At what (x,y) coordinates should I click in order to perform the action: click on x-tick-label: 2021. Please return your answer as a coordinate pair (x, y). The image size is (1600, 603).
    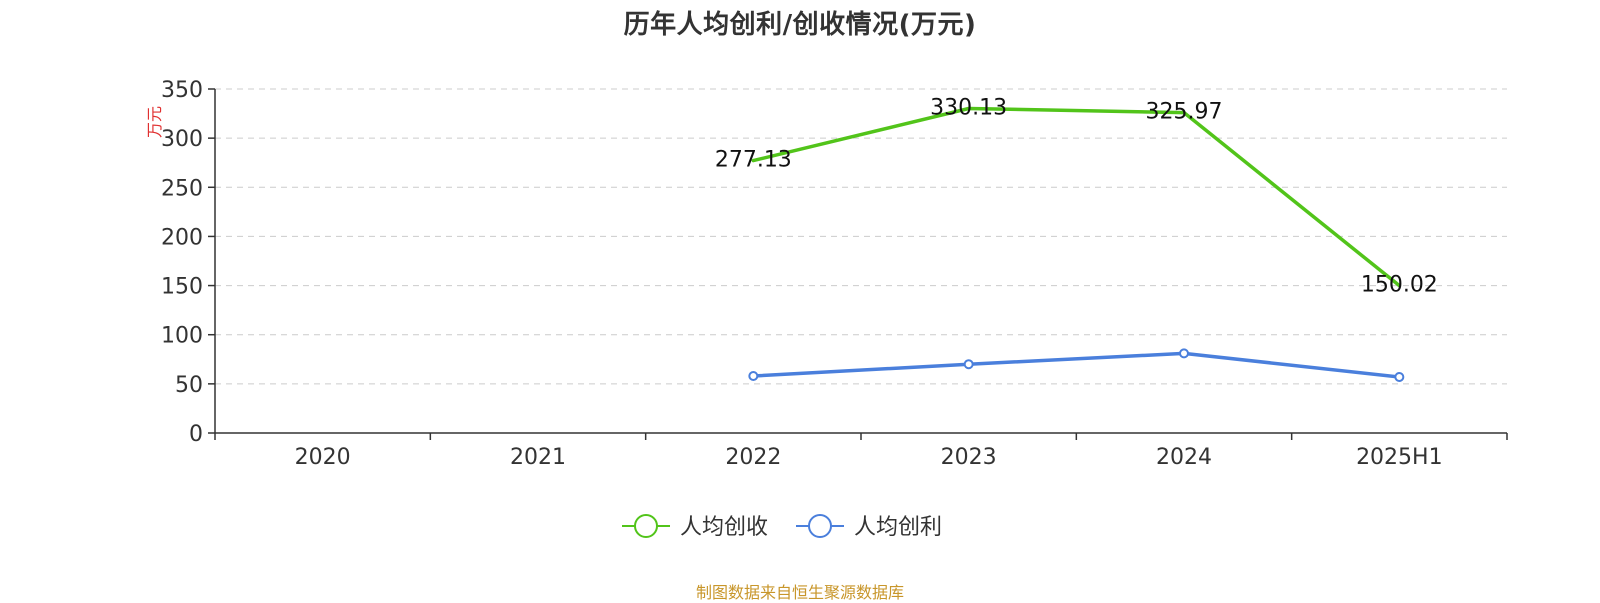
    Looking at the image, I should click on (538, 457).